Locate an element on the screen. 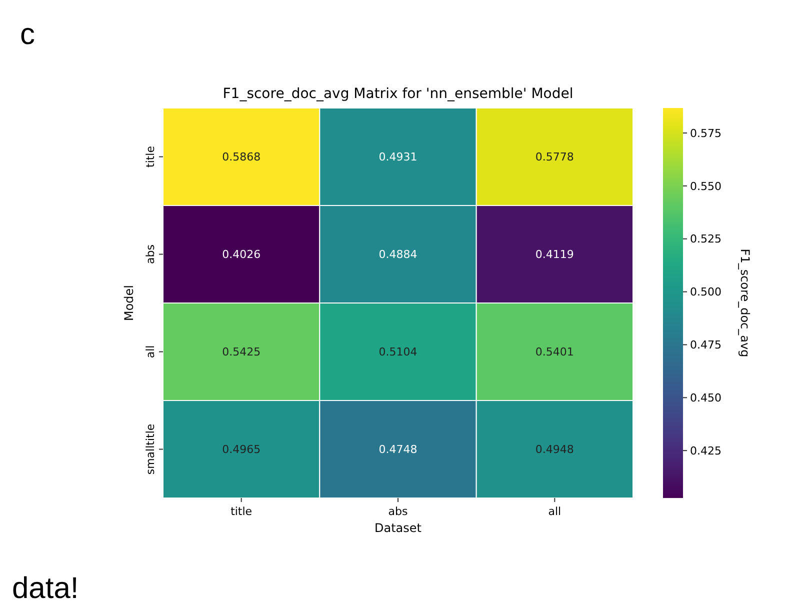 The height and width of the screenshot is (610, 804). color-bar-label: 0.550 is located at coordinates (706, 186).